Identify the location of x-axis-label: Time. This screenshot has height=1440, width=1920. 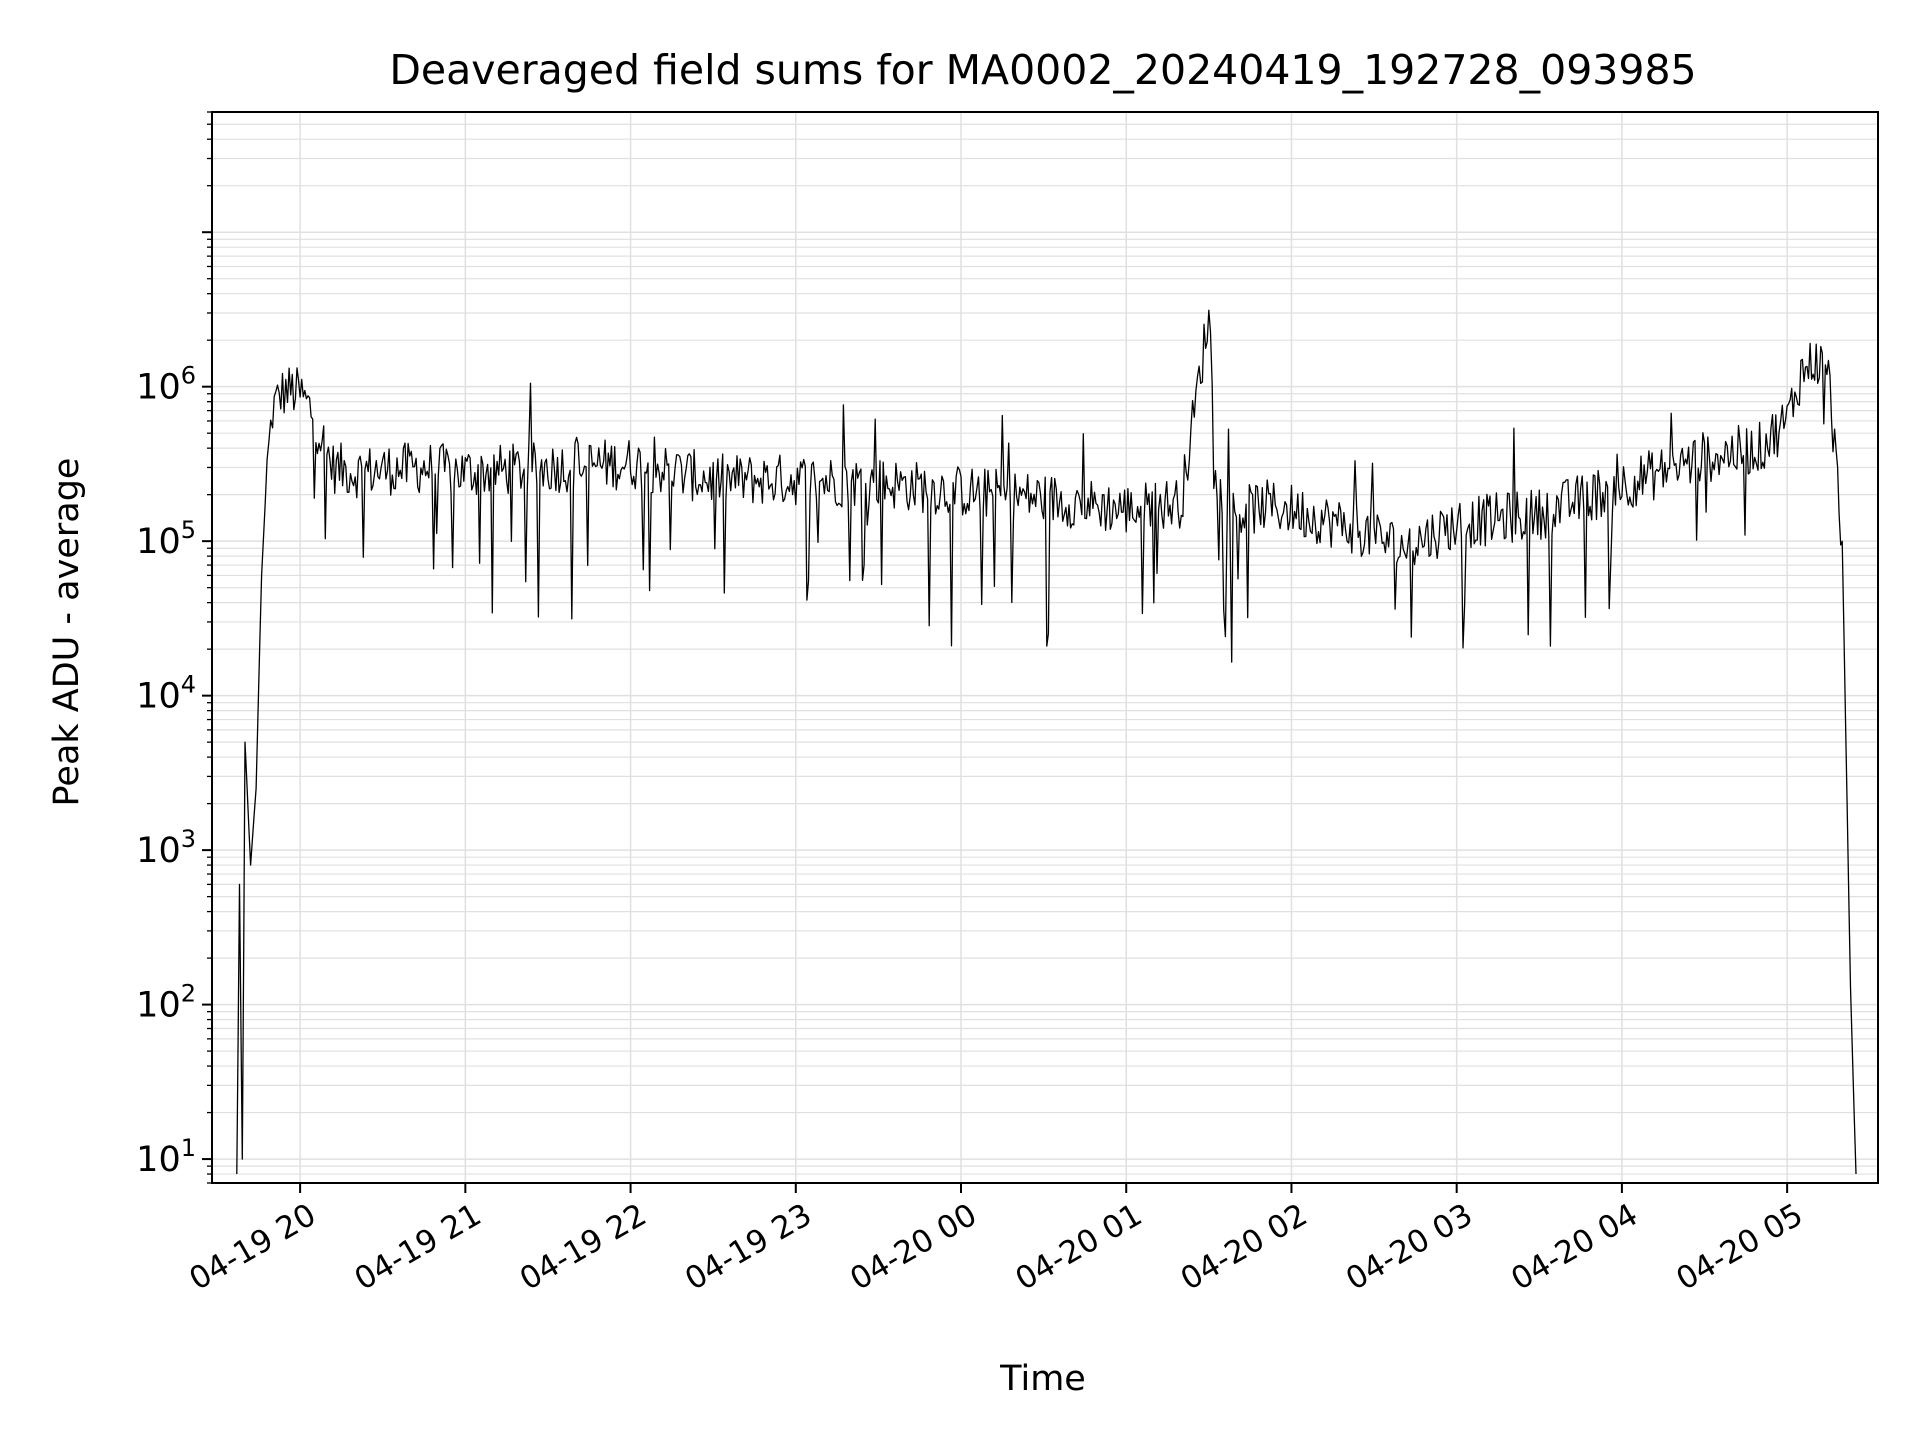
(1042, 1379).